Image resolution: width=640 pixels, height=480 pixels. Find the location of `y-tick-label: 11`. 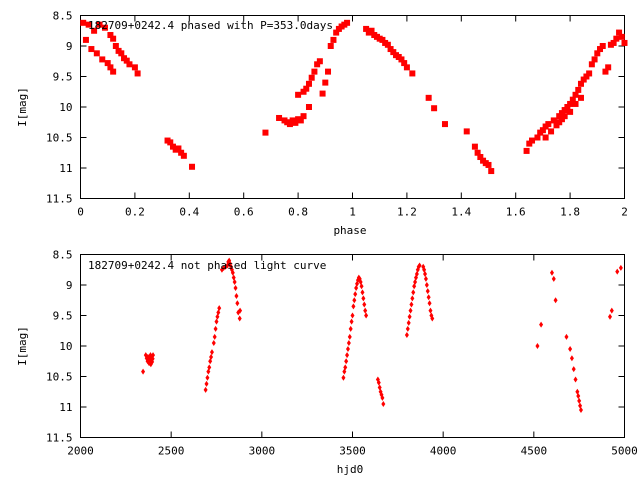

y-tick-label: 11 is located at coordinates (65, 168).